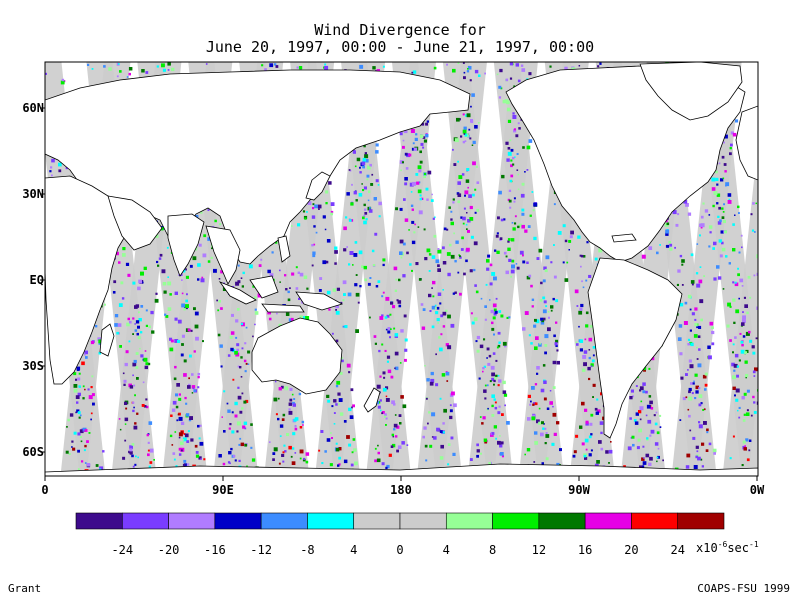 This screenshot has height=600, width=800. Describe the element at coordinates (727, 547) in the screenshot. I see `colorbar-unit: x10-6sec-1` at that location.